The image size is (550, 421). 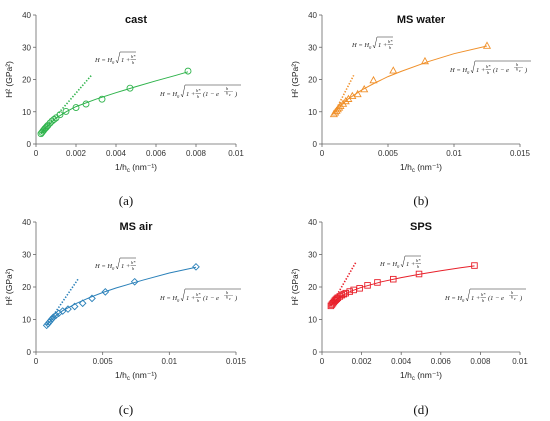 I want to click on x-tick-label: 0.005, so click(x=103, y=361).